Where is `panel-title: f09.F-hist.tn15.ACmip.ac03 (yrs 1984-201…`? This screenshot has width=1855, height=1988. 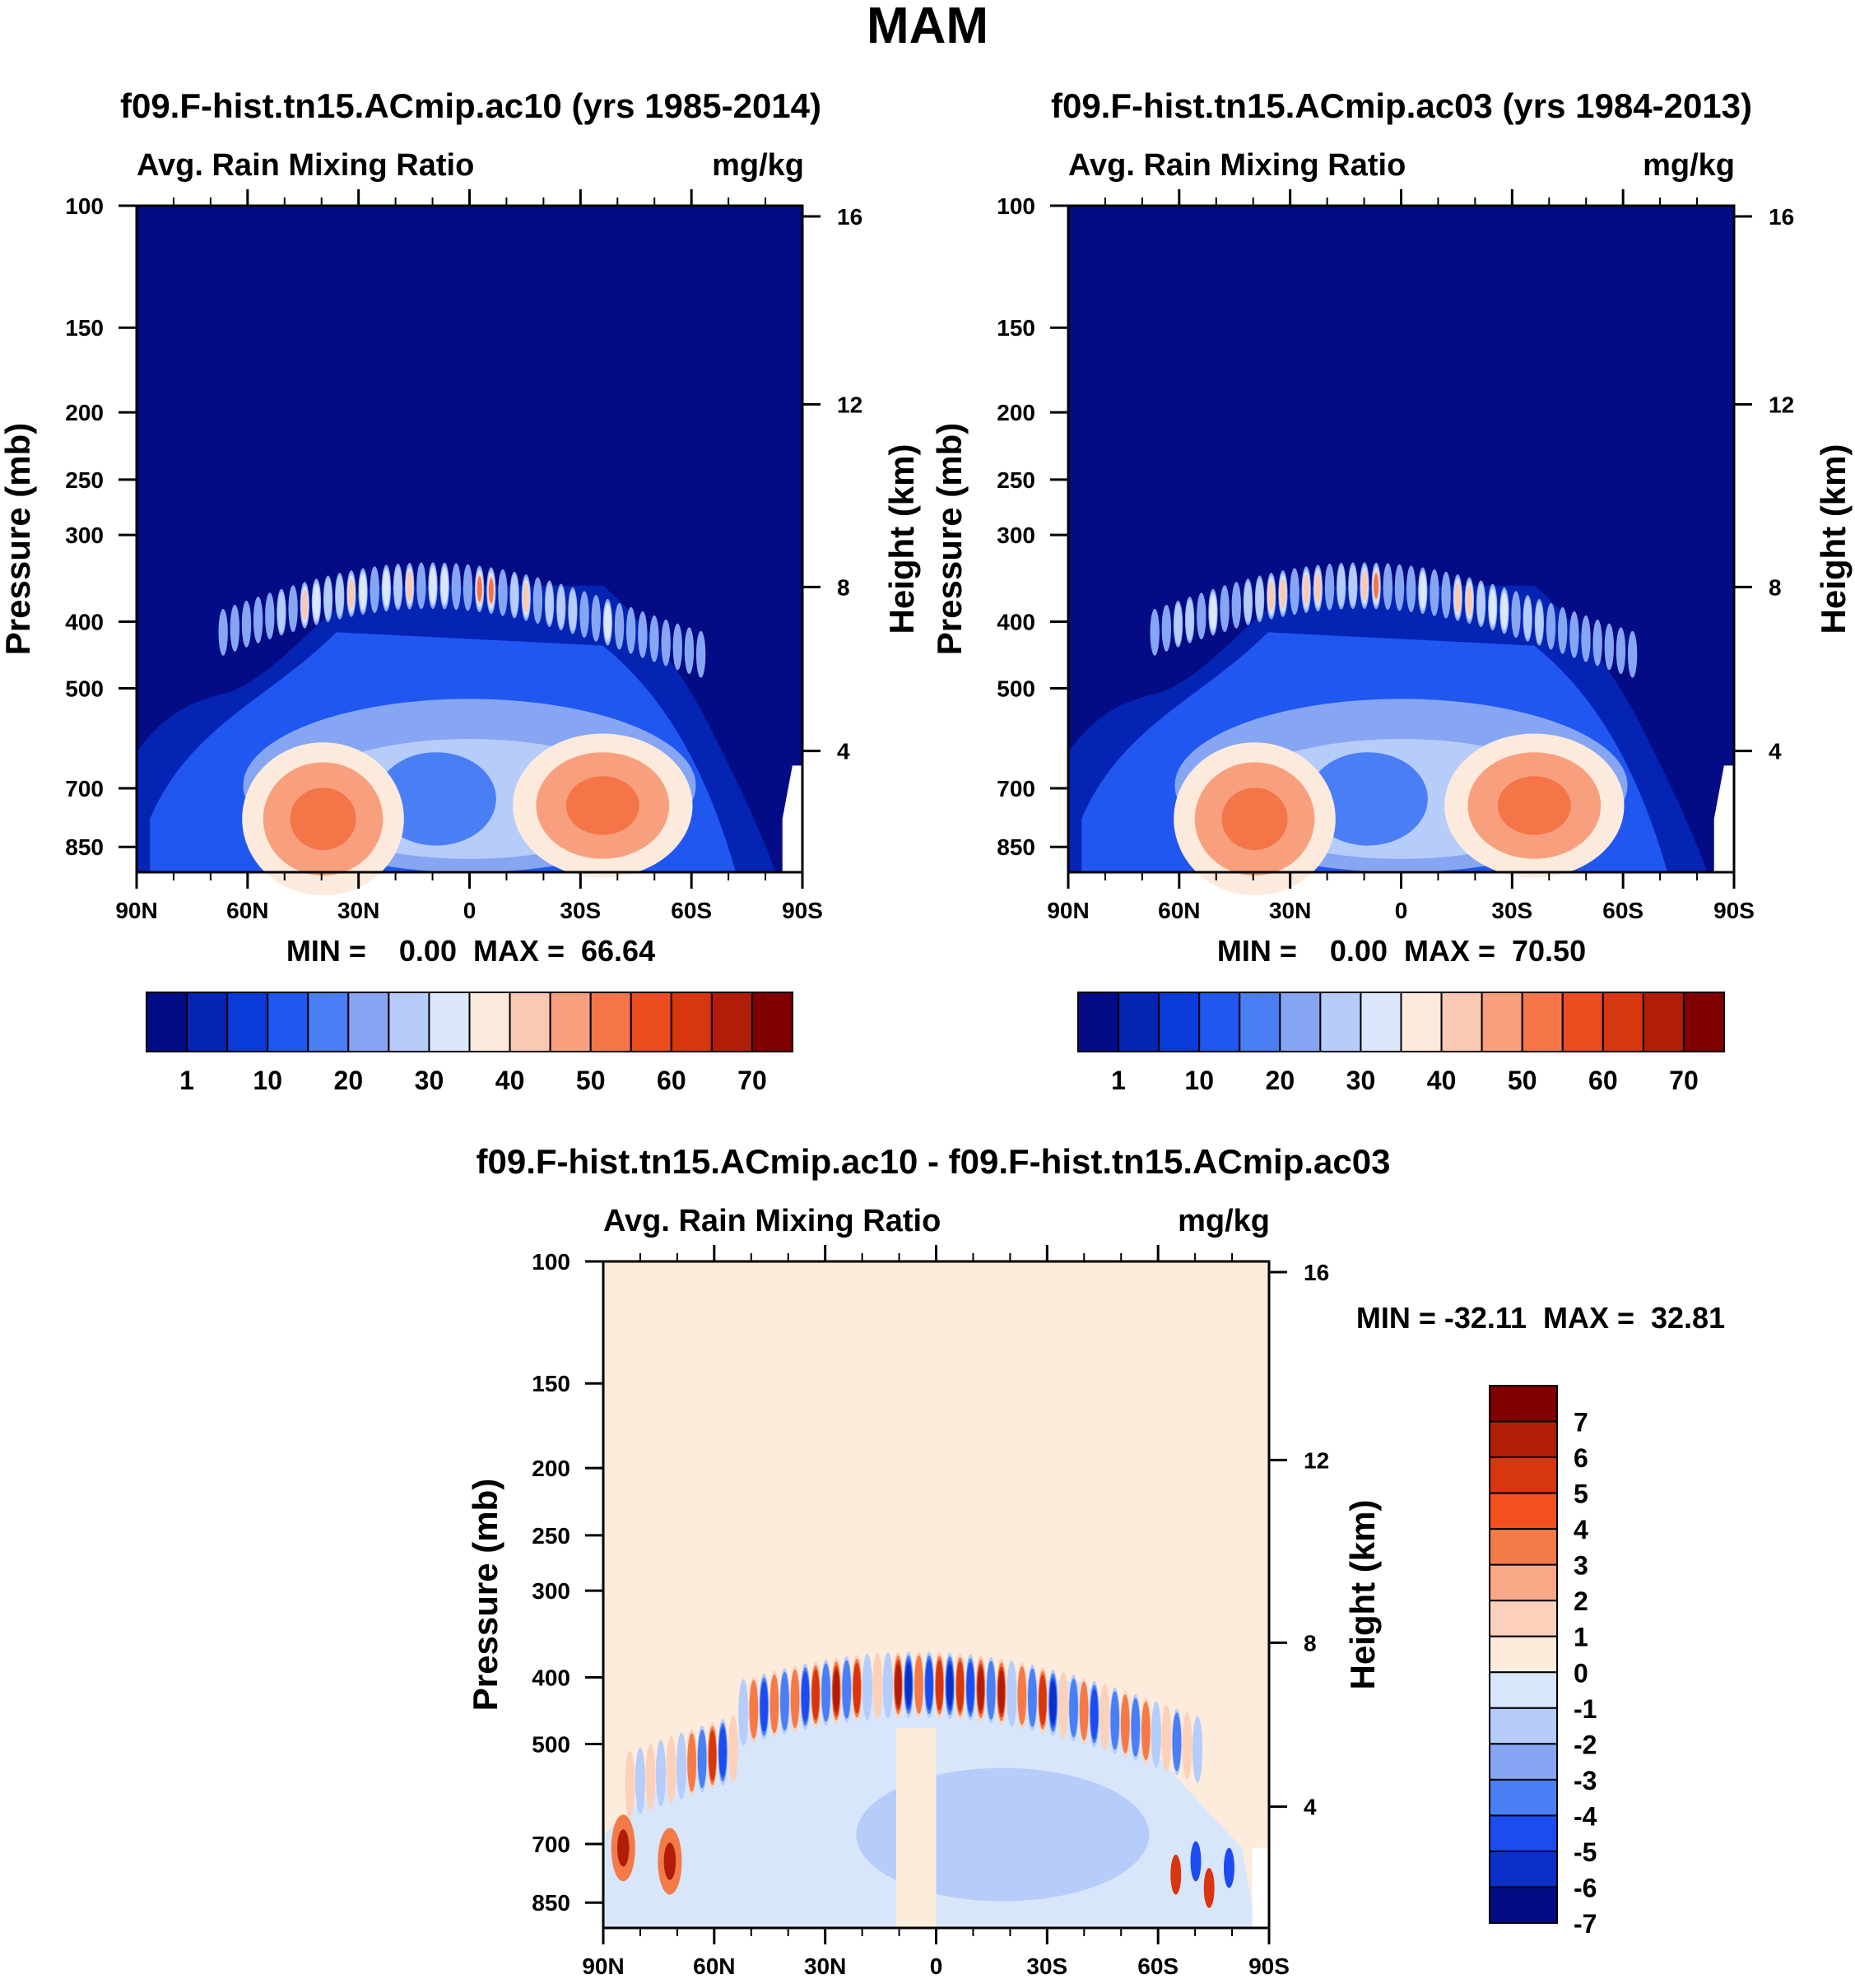 panel-title: f09.F-hist.tn15.ACmip.ac03 (yrs 1984-201… is located at coordinates (1401, 105).